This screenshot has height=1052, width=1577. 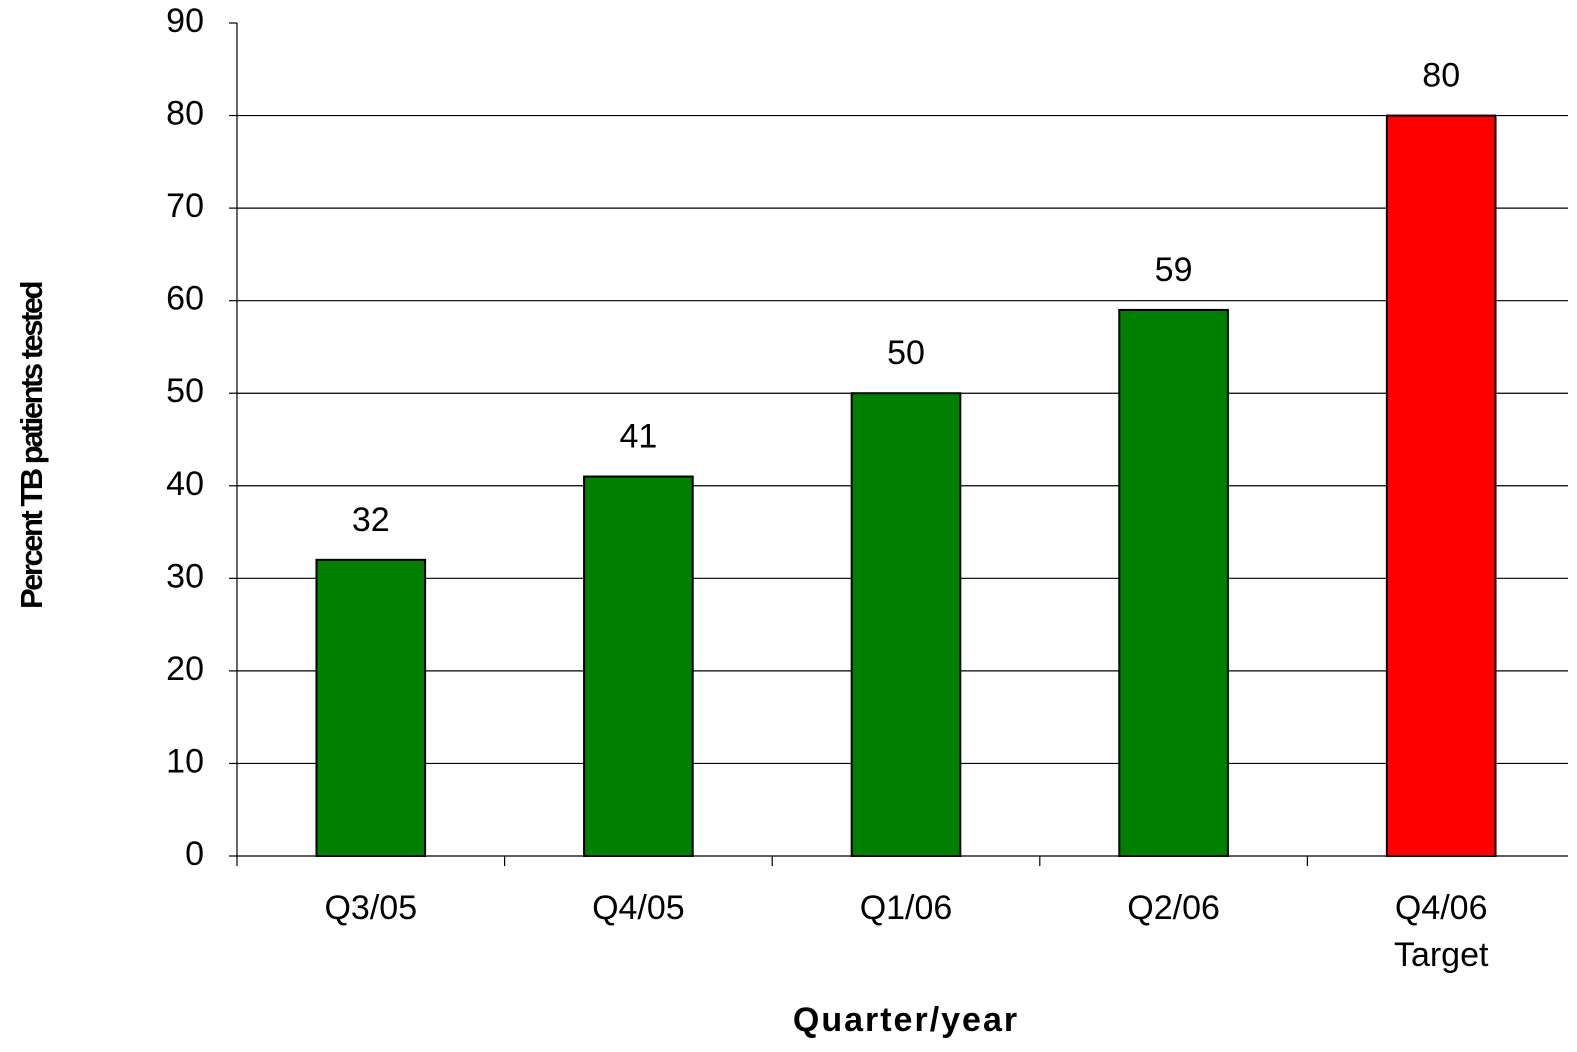 I want to click on x-tick-label-line: Q4/06, so click(x=1441, y=908).